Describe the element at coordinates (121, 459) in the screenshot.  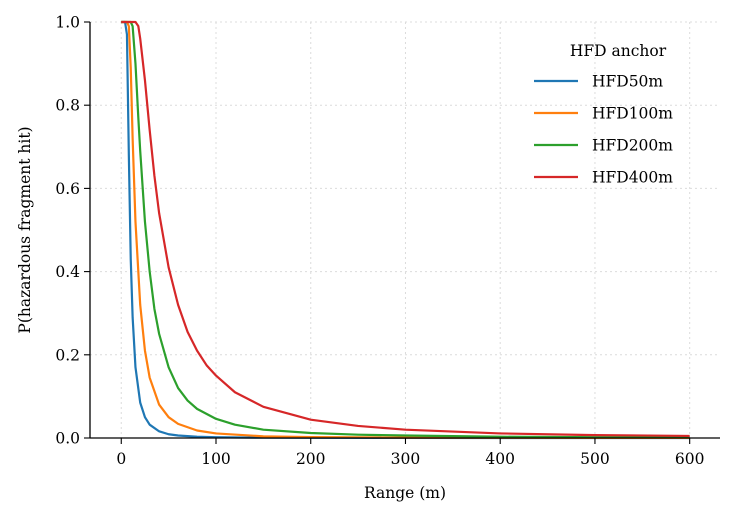
I see `x-tick-label: 0` at that location.